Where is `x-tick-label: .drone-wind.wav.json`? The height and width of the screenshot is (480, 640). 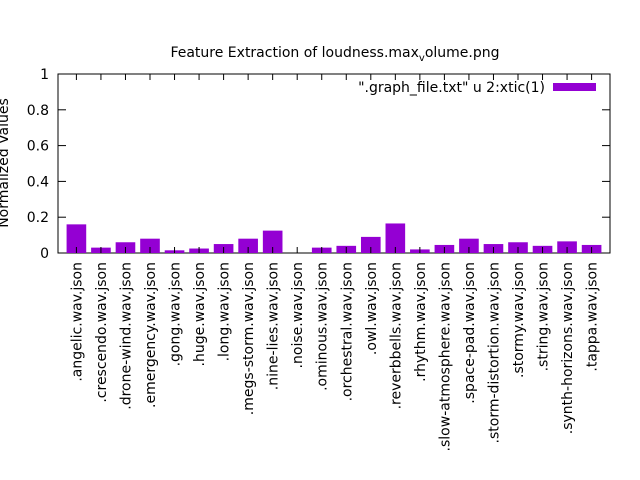 x-tick-label: .drone-wind.wav.json is located at coordinates (126, 336).